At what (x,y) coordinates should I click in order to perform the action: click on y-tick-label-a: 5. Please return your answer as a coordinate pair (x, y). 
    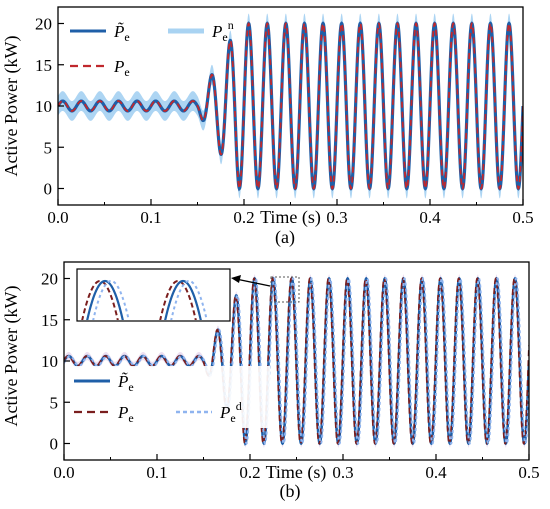
    Looking at the image, I should click on (48, 147).